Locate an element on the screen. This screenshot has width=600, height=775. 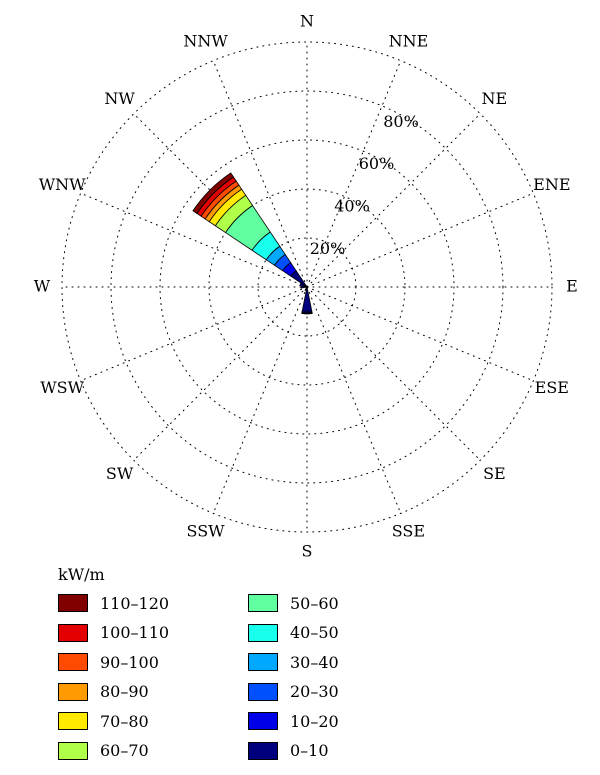
legend-label: 70–80 is located at coordinates (124, 721).